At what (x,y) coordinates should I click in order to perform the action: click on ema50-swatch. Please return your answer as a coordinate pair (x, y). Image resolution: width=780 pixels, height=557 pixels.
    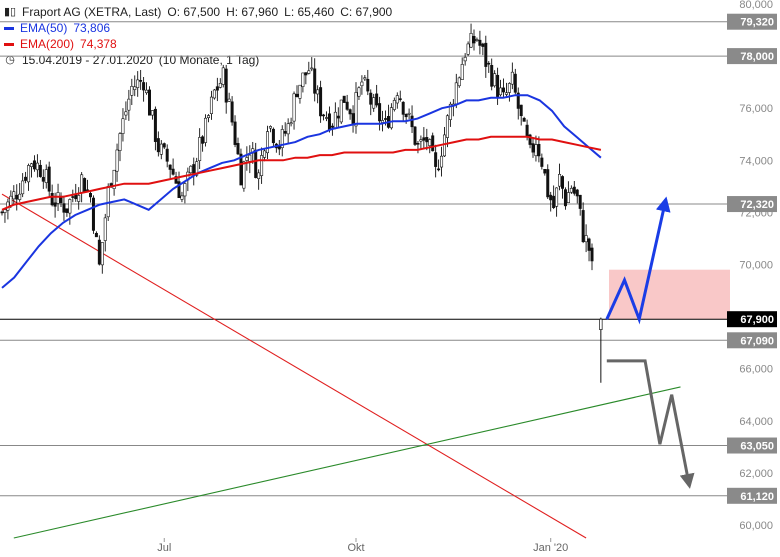
    Looking at the image, I should click on (9, 28).